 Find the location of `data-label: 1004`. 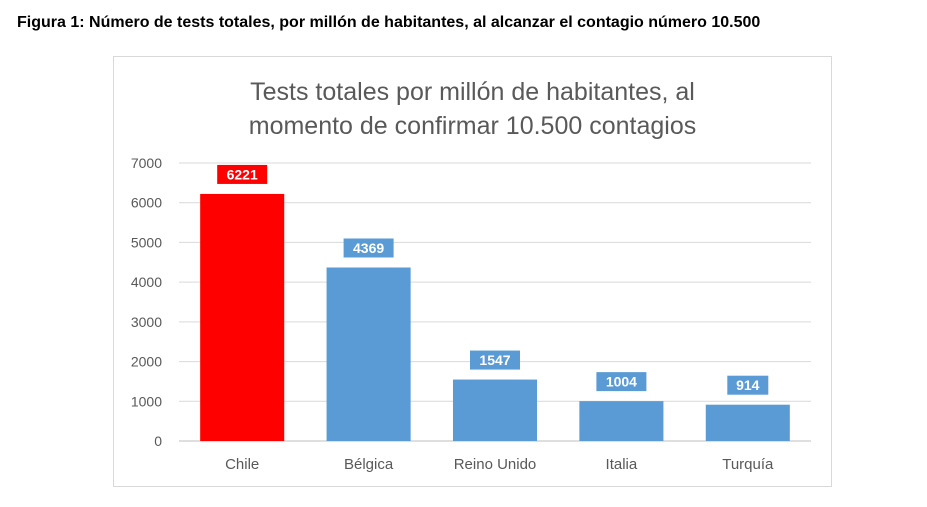

data-label: 1004 is located at coordinates (621, 382).